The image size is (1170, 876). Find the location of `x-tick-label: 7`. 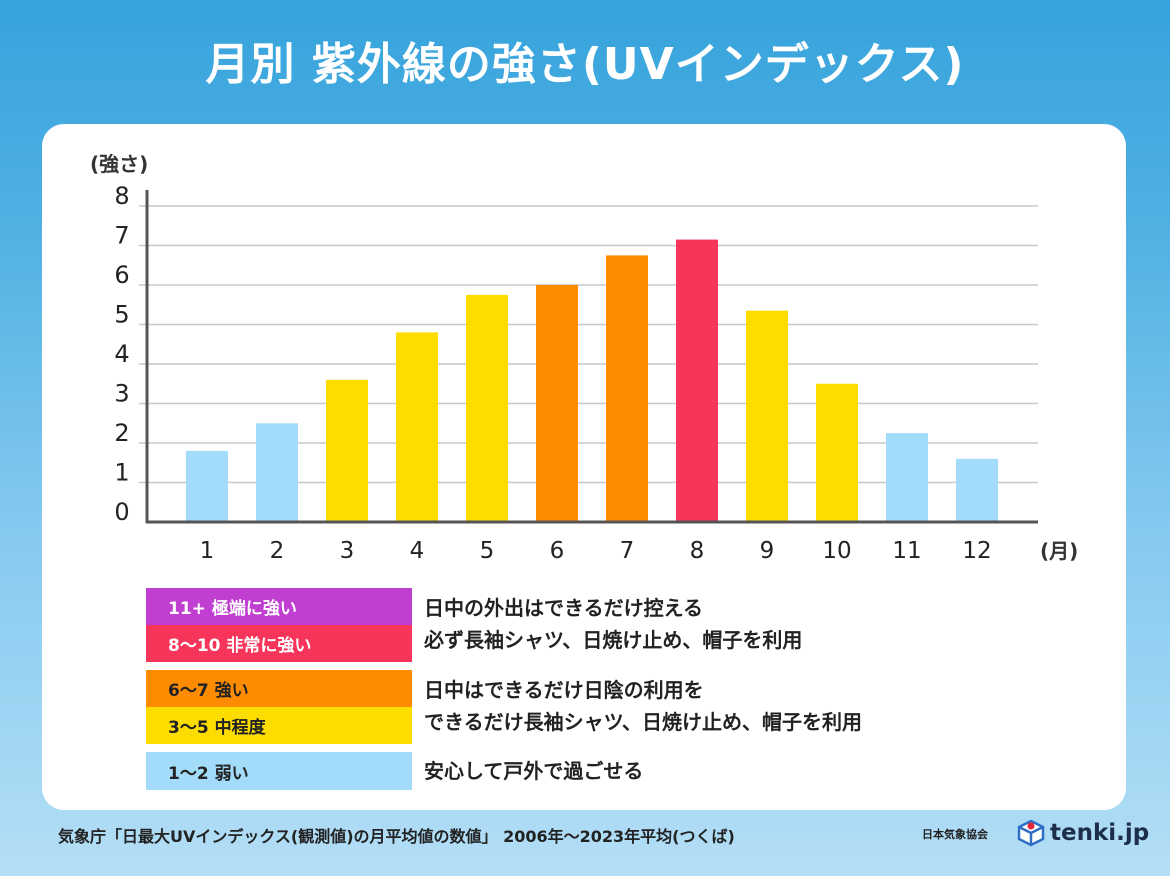

x-tick-label: 7 is located at coordinates (627, 551).